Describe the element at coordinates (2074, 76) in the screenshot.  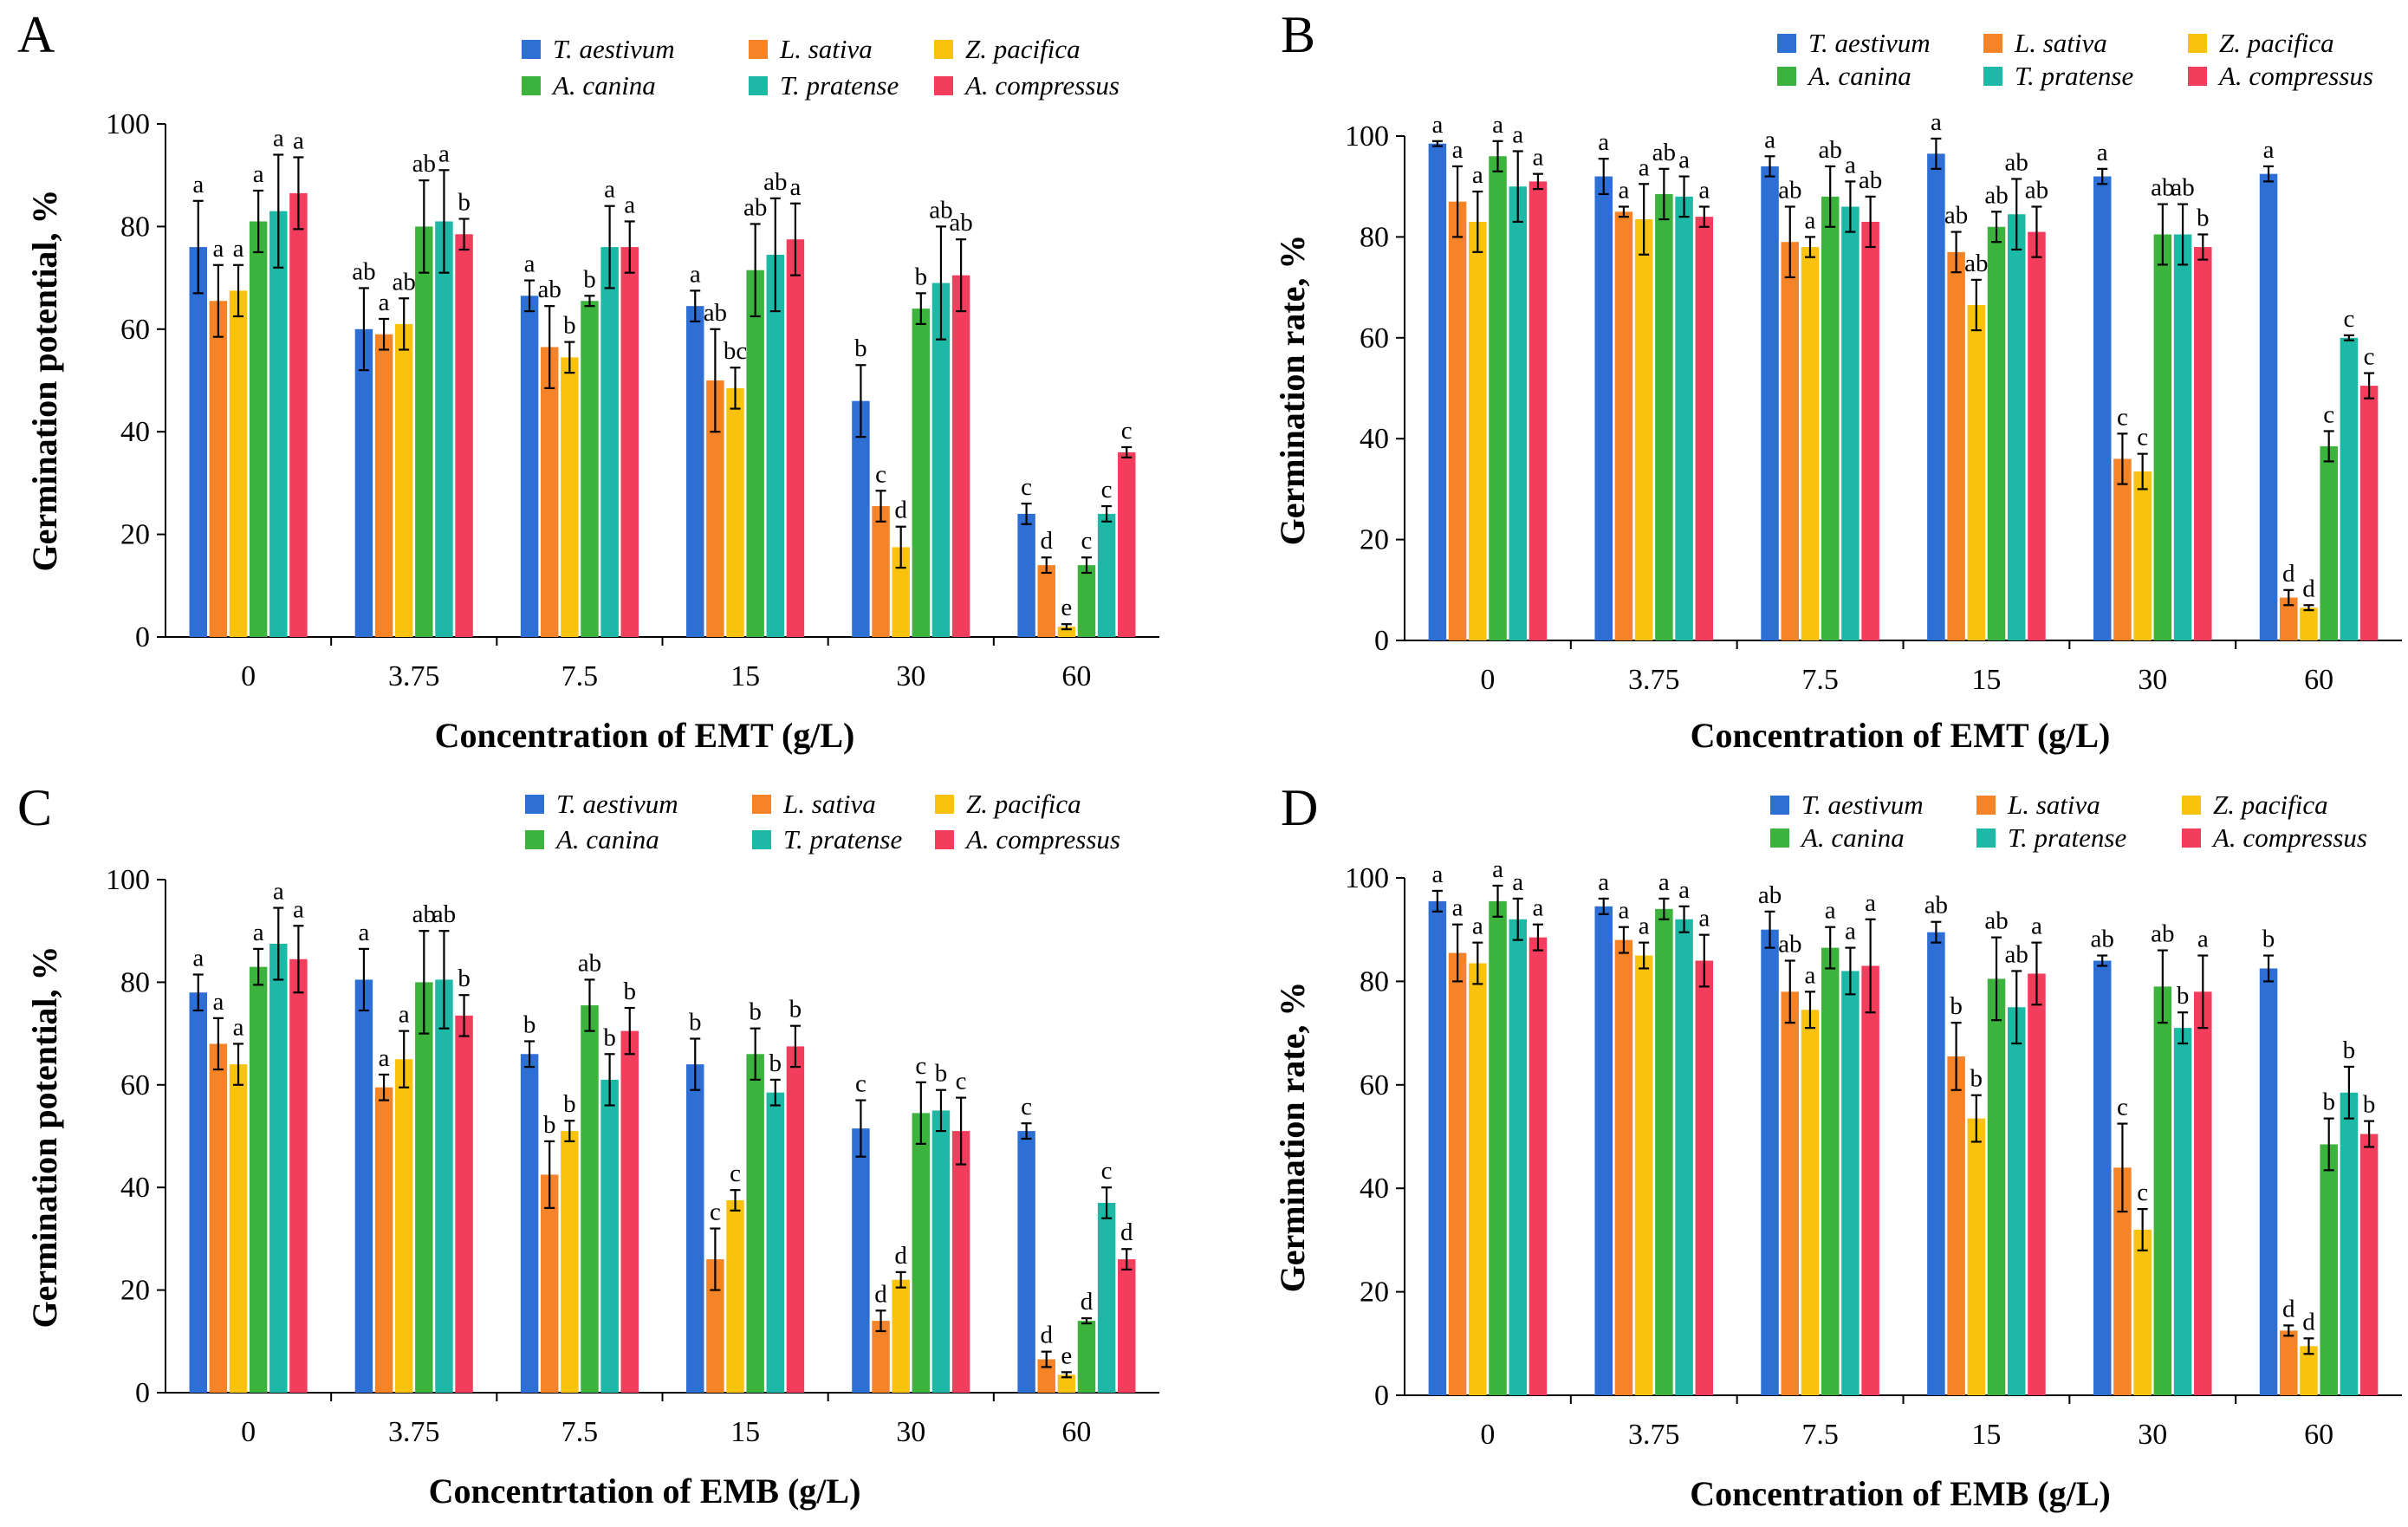
I see `legend-label: T. pratense` at that location.